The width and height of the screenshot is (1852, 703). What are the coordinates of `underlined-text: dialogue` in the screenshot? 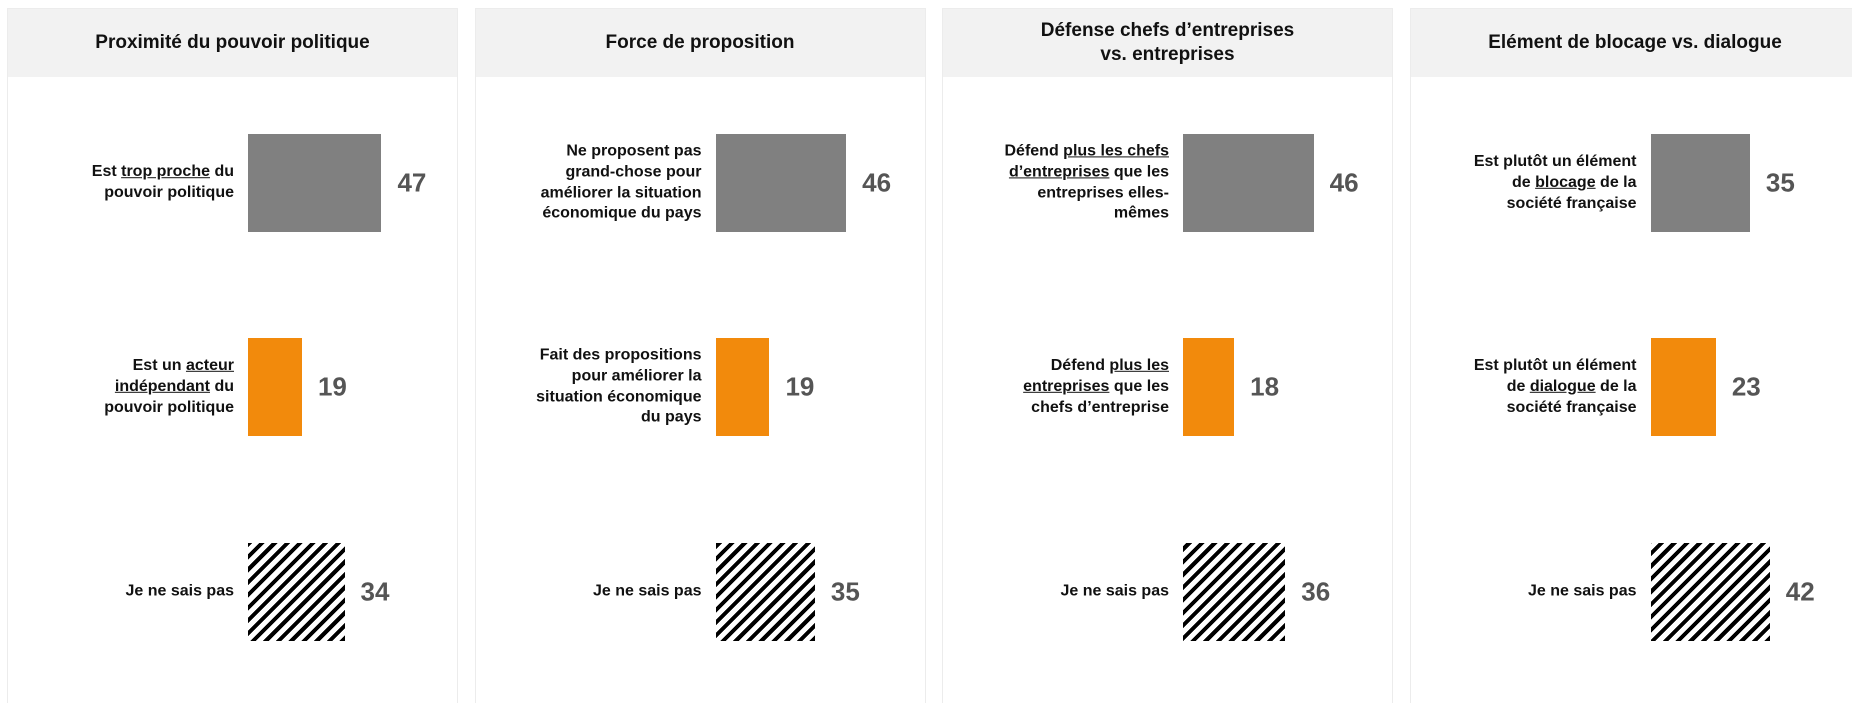 It's located at (1562, 386).